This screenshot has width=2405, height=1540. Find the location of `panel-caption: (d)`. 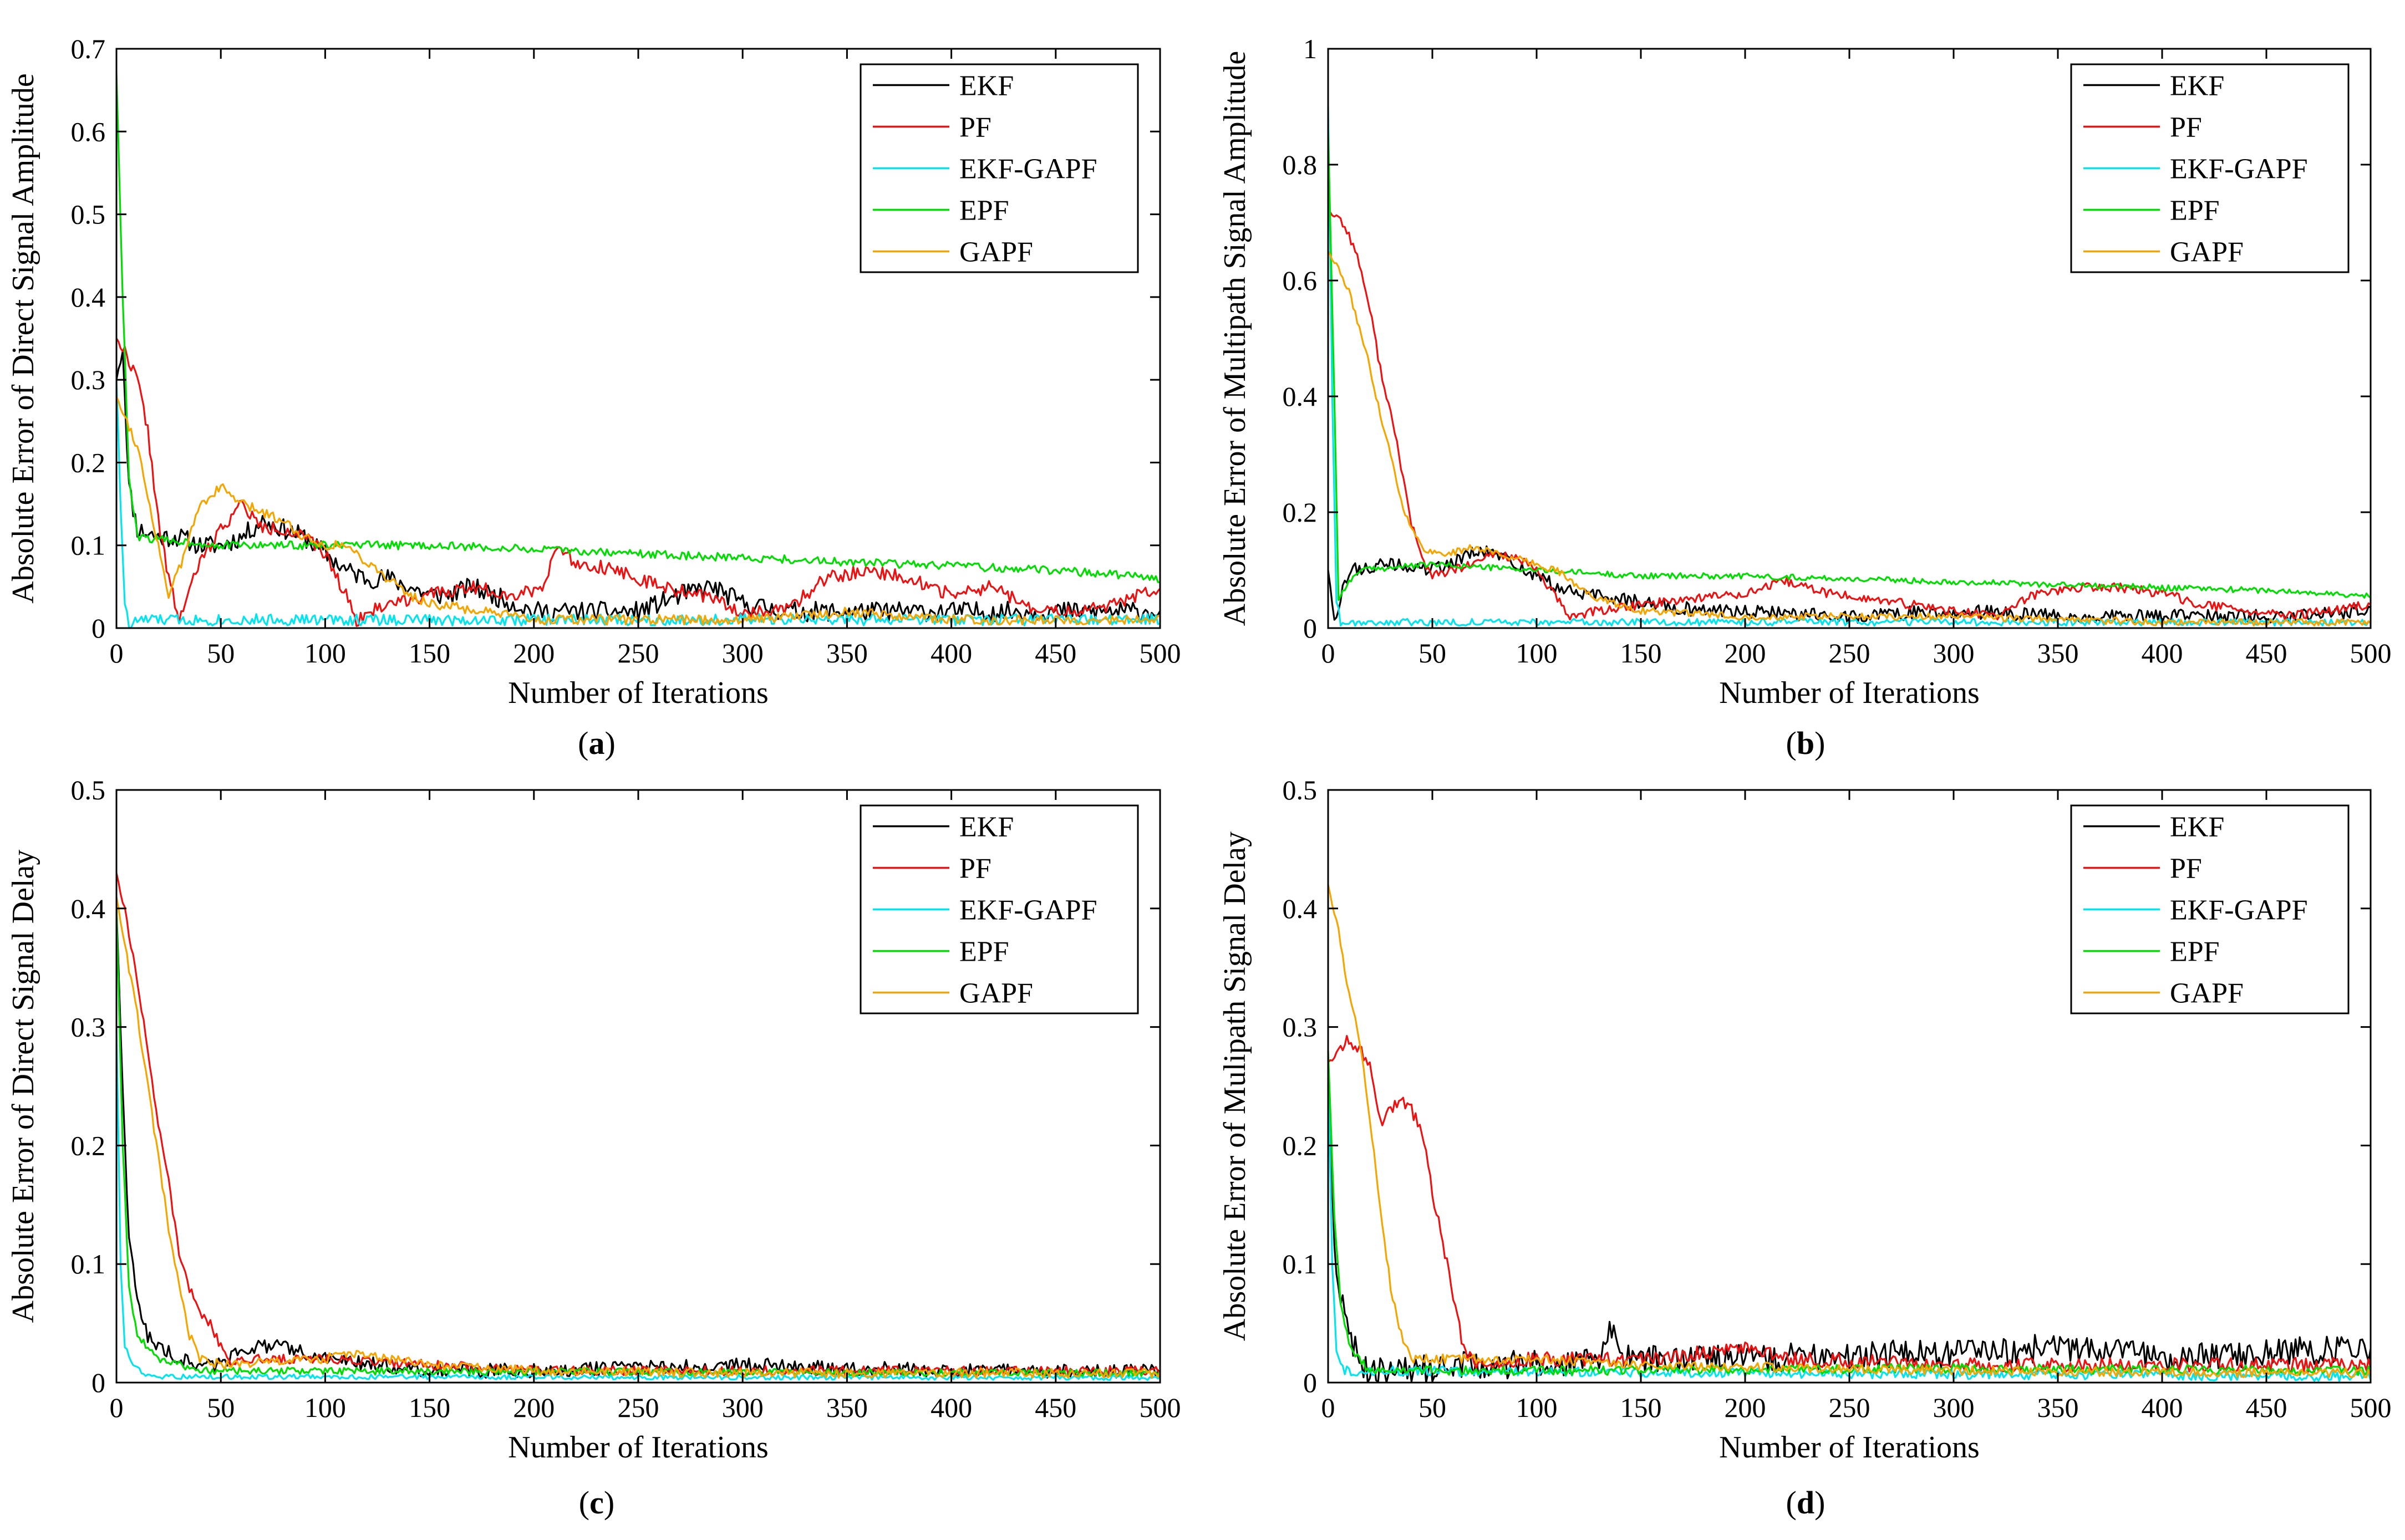

panel-caption: (d) is located at coordinates (1806, 1503).